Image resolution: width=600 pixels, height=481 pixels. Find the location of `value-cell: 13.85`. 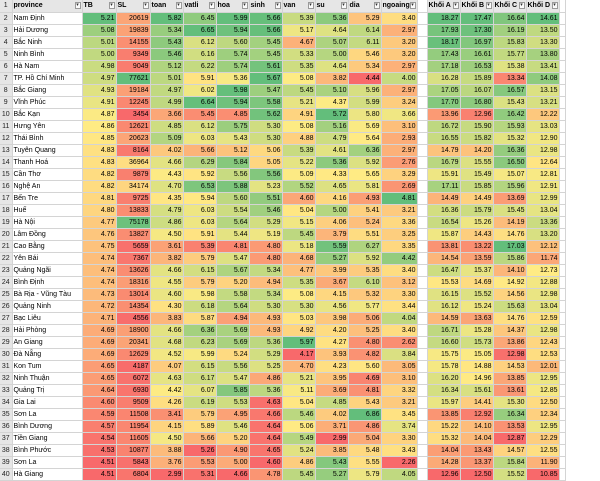

value-cell: 13.85 is located at coordinates (444, 414).